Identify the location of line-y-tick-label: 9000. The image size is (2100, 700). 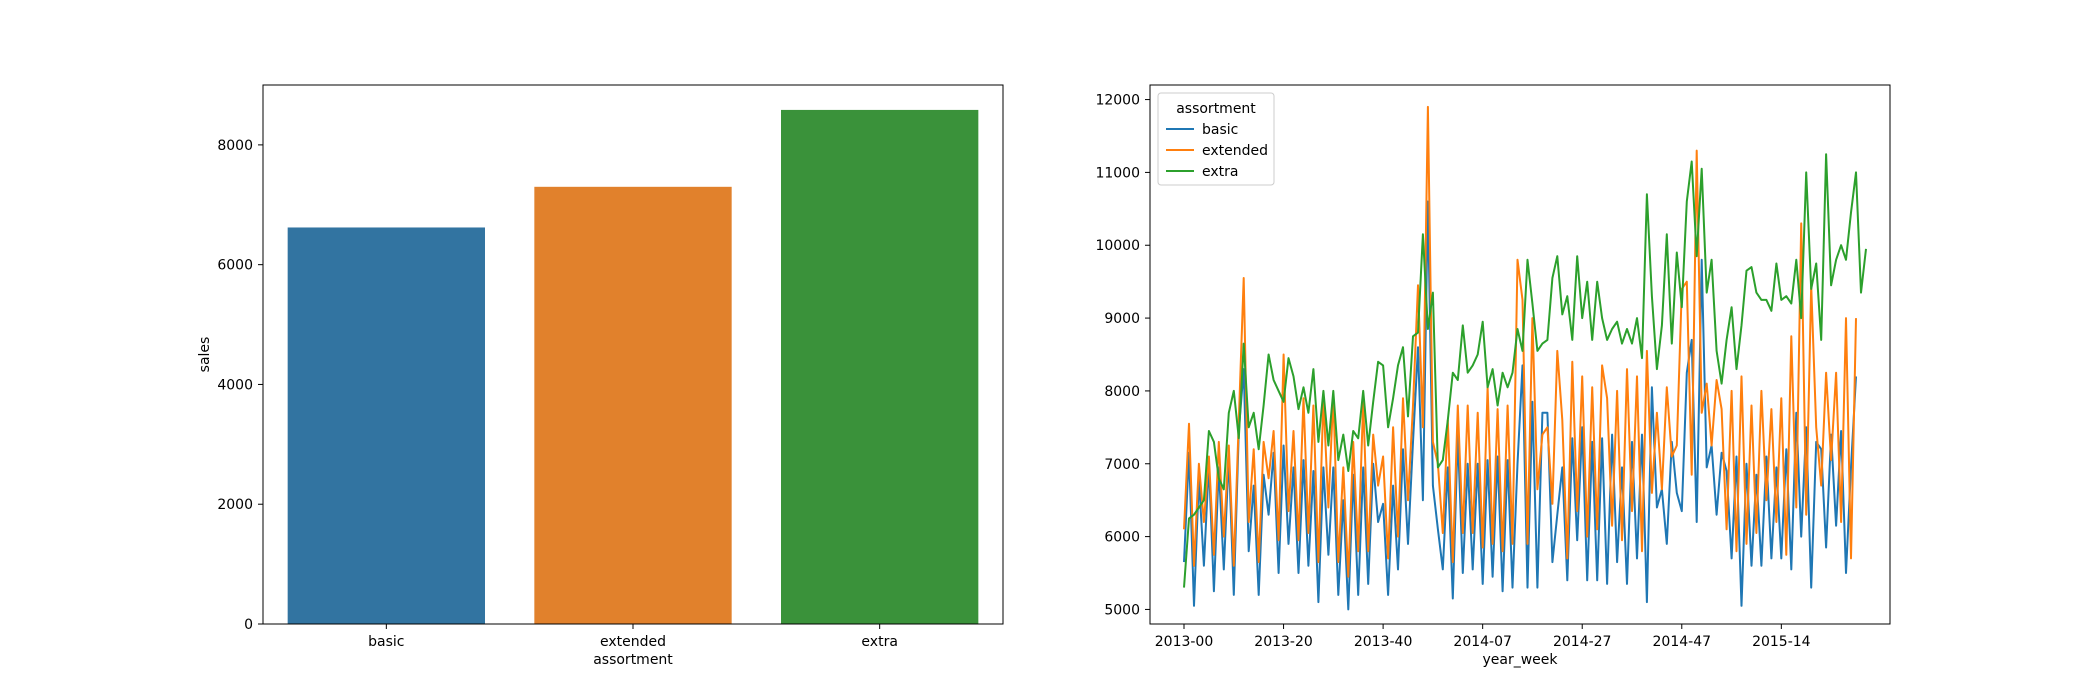
(1122, 319).